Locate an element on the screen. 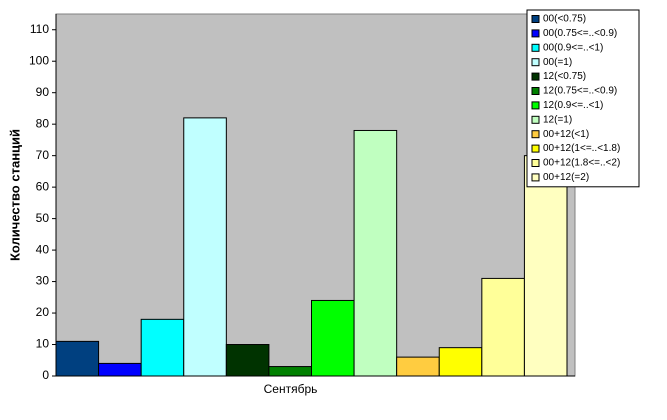 This screenshot has width=667, height=420. legend-label: 00(0.75<=..<0.9) is located at coordinates (580, 33).